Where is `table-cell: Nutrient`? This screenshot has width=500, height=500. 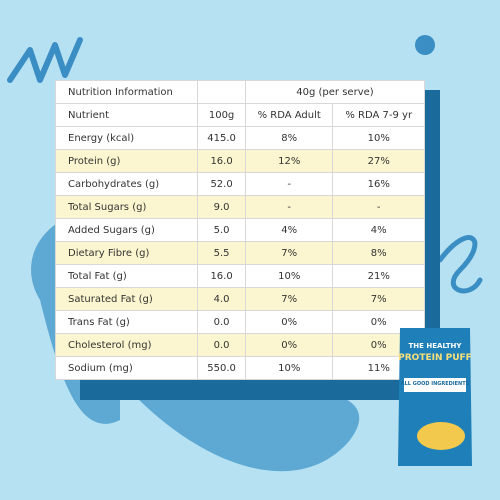 table-cell: Nutrient is located at coordinates (126, 115).